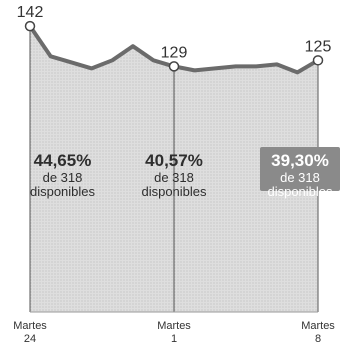  Describe the element at coordinates (63, 191) in the screenshot. I see `available-label-1: disponibles` at that location.